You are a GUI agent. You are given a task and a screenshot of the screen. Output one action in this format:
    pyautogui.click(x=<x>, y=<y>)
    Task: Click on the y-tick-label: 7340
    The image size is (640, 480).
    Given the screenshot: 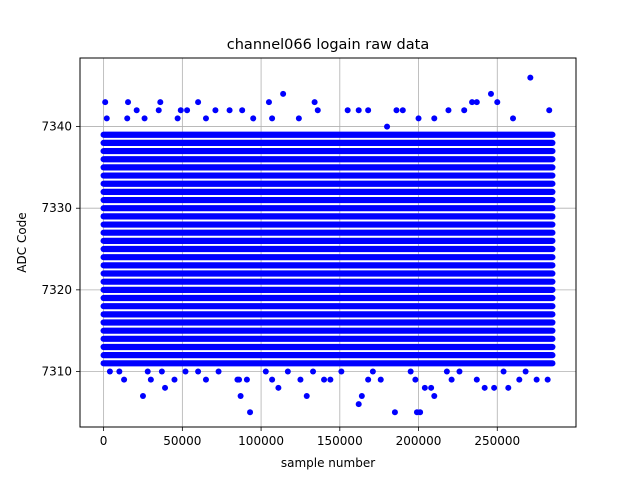 What is the action you would take?
    pyautogui.click(x=56, y=127)
    